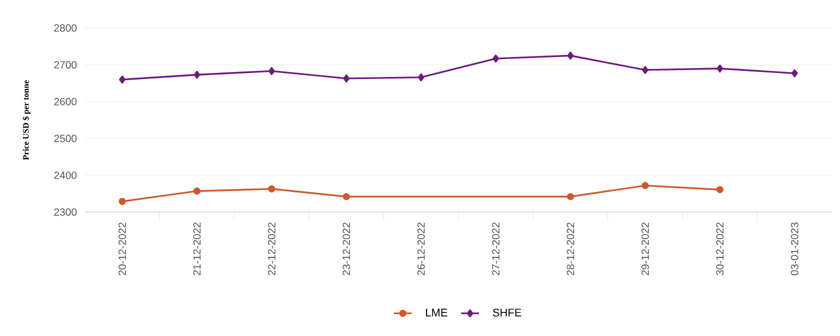  Describe the element at coordinates (122, 249) in the screenshot. I see `x-tick-label: 20-12-2022` at that location.